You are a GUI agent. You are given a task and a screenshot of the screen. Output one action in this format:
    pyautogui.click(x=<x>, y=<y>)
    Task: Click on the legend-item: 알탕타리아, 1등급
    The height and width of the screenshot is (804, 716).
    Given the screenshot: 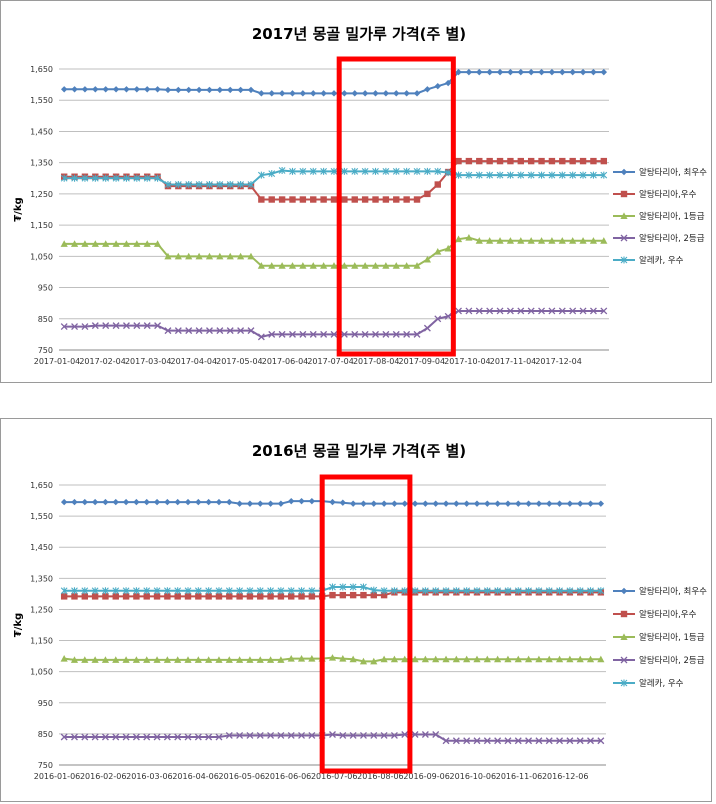 What is the action you would take?
    pyautogui.click(x=659, y=637)
    